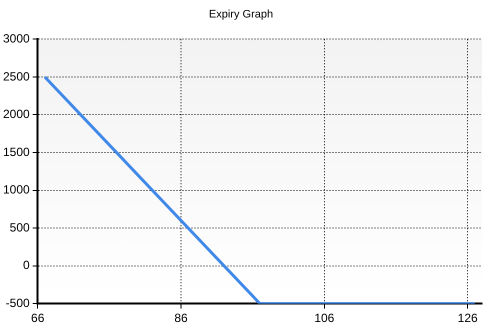 The width and height of the screenshot is (500, 333). Describe the element at coordinates (16, 151) in the screenshot. I see `y-tick-label: 1500` at that location.